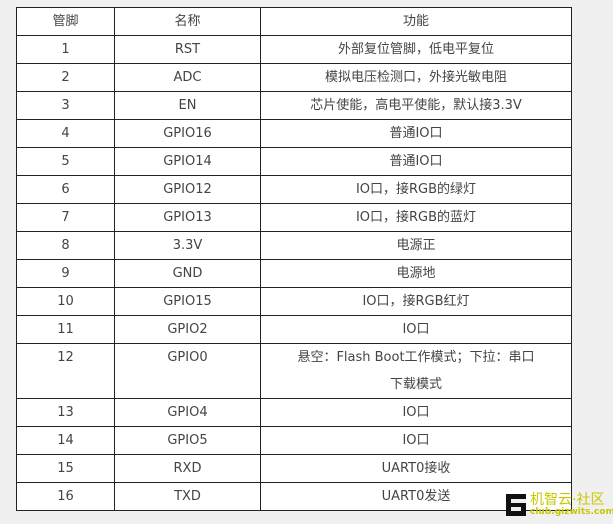 Image resolution: width=613 pixels, height=524 pixels. Describe the element at coordinates (416, 301) in the screenshot. I see `cell-function: IO口，接RGB红灯` at that location.